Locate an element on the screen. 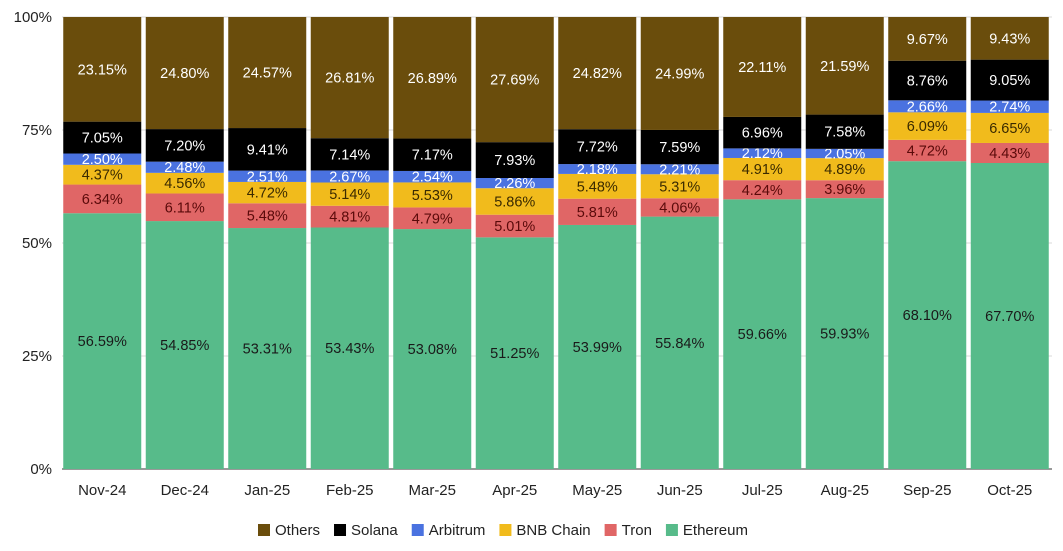 The width and height of the screenshot is (1063, 551). data-label: 27.69% is located at coordinates (514, 81).